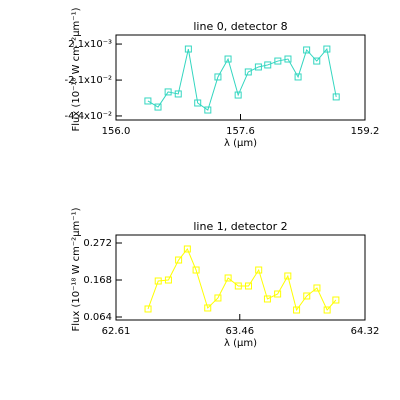  I want to click on x-tick-label: 156.0, so click(116, 131).